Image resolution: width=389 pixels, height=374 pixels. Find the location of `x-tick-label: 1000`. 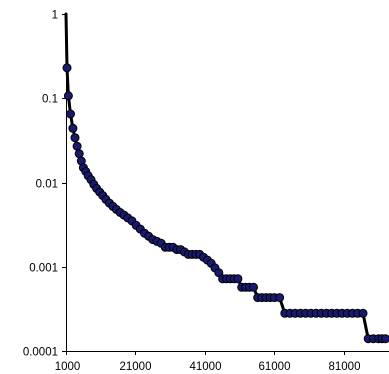

x-tick-label: 1000 is located at coordinates (68, 367).